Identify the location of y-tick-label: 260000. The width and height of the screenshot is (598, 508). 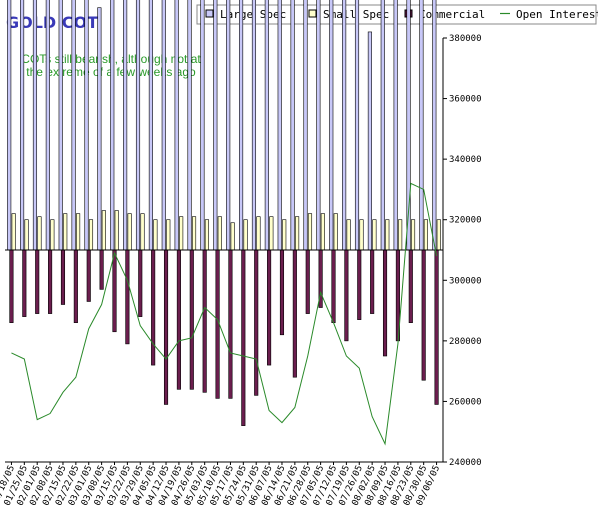
(465, 402).